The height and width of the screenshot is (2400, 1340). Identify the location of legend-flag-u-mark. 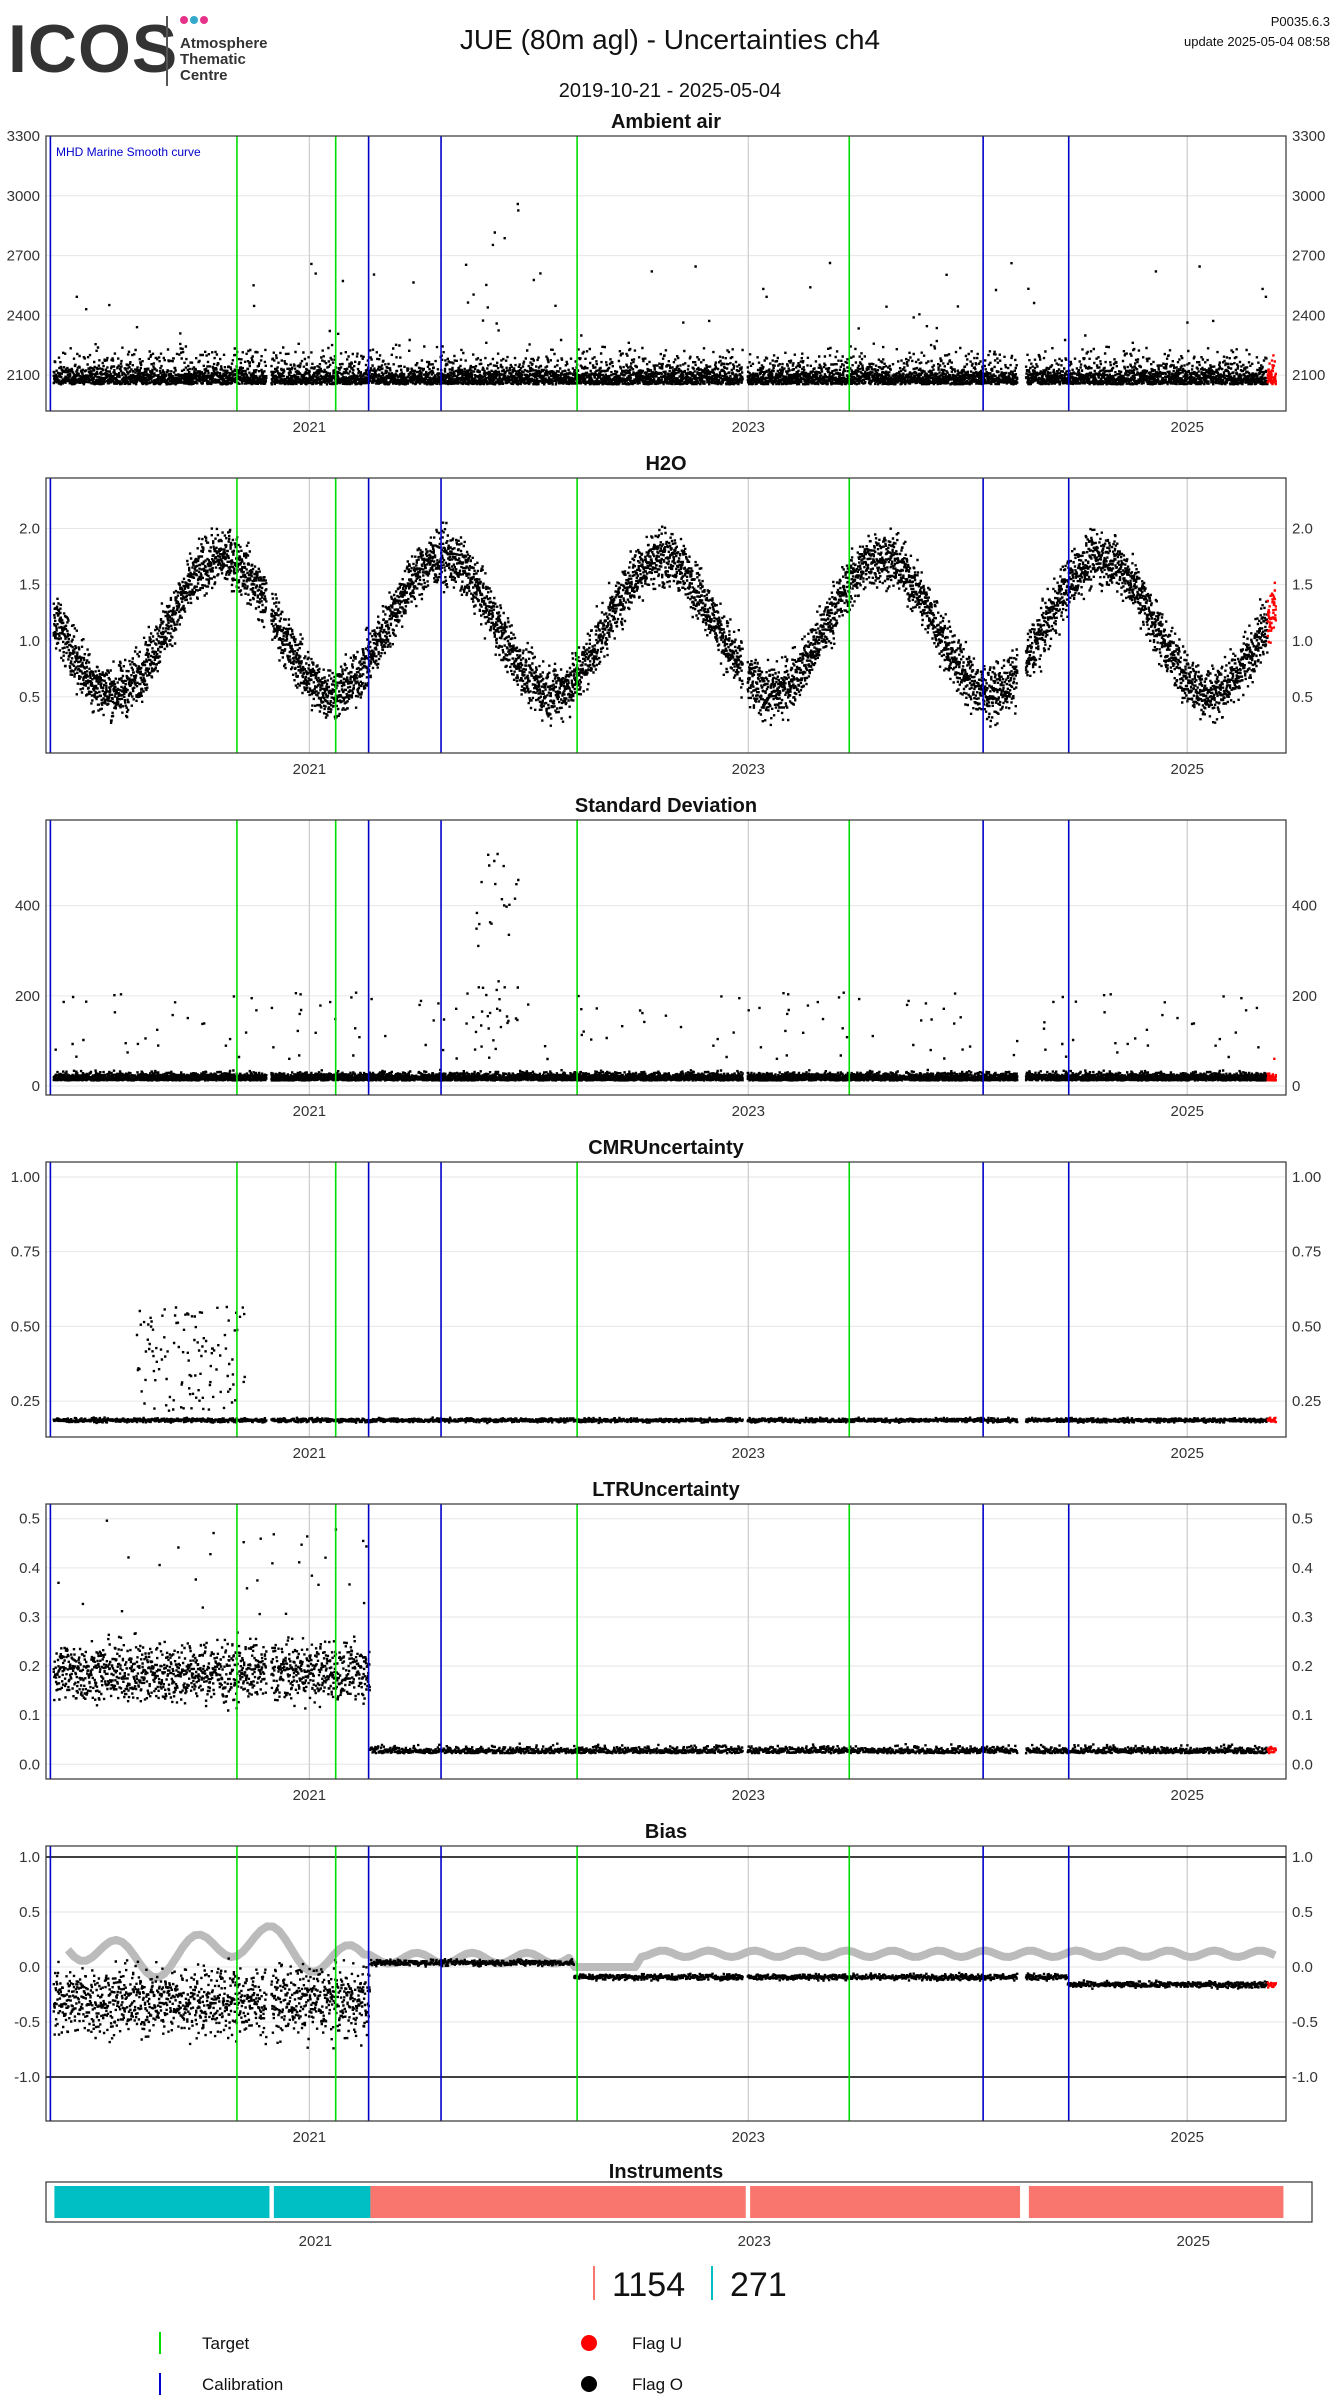
(589, 2343).